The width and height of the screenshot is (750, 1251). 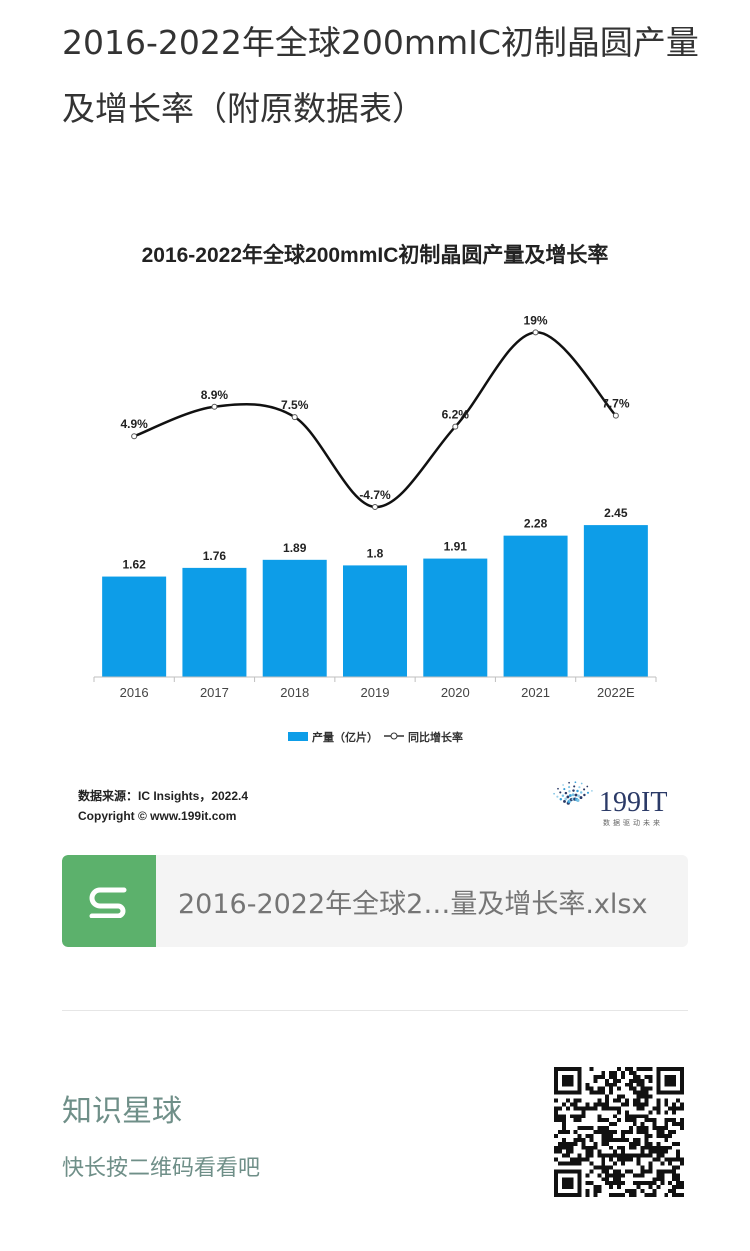 I want to click on attachment-file-card: 2016-2022年全球2…量及增长率.xlsx, so click(x=375, y=901).